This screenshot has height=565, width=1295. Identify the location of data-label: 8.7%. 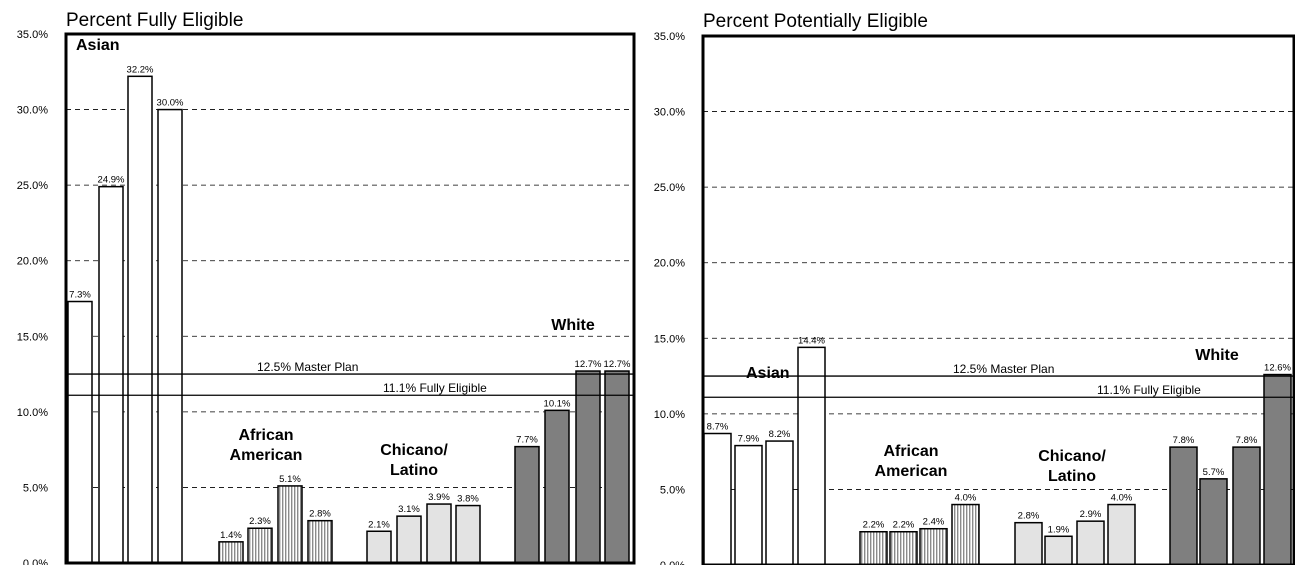
(718, 427).